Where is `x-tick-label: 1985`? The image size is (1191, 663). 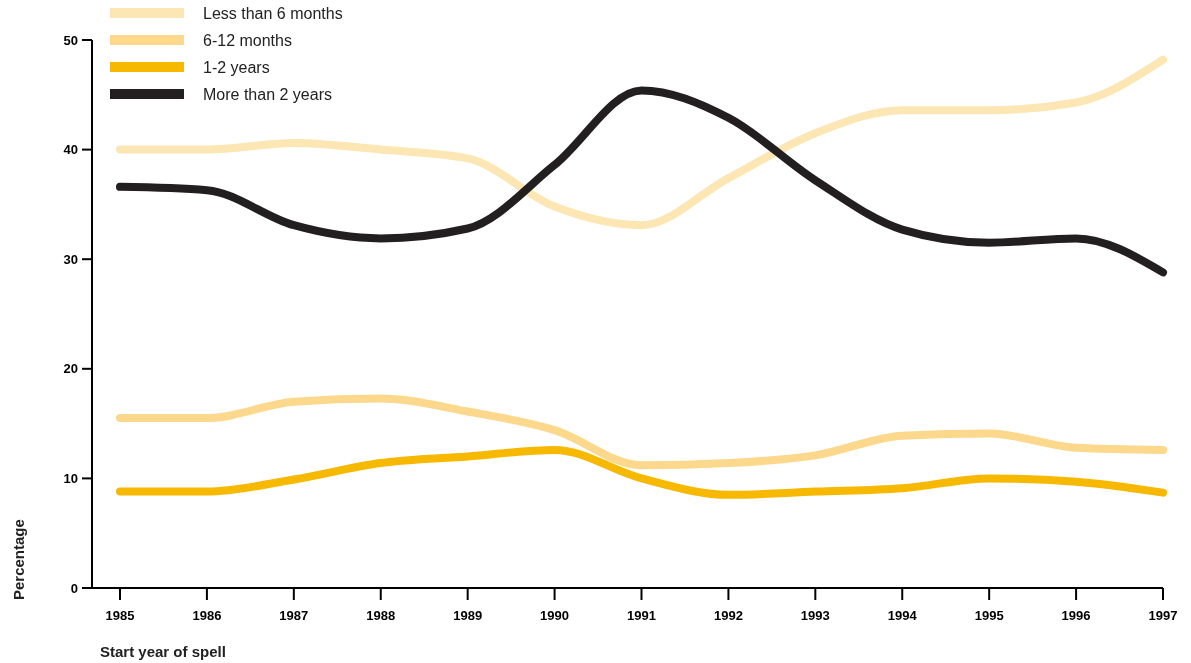 x-tick-label: 1985 is located at coordinates (120, 615).